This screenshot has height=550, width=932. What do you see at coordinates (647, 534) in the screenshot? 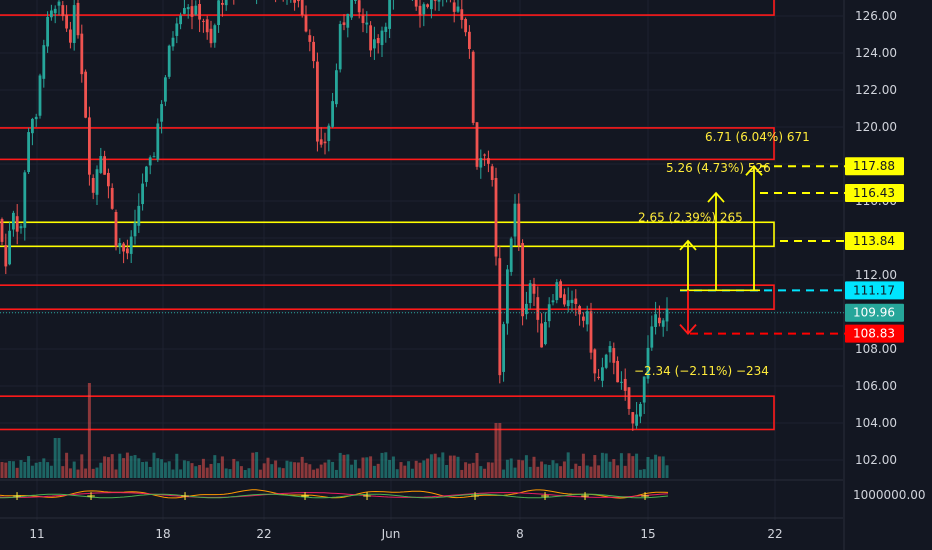
I see `time-tick-label: 15` at bounding box center [647, 534].